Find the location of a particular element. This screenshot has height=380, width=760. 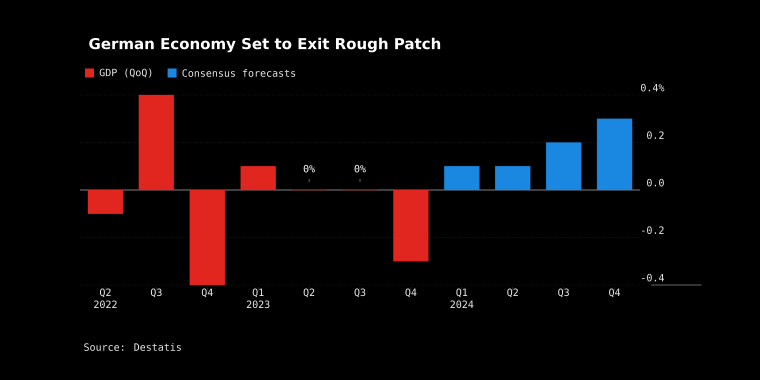

x-tick-label: Q2 2022 is located at coordinates (105, 298).